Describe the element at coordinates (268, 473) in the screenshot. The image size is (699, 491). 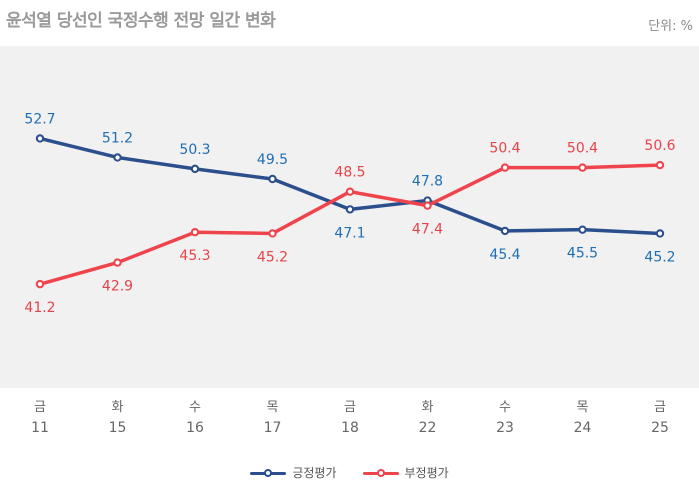
I see `legend-swatch-positive` at that location.